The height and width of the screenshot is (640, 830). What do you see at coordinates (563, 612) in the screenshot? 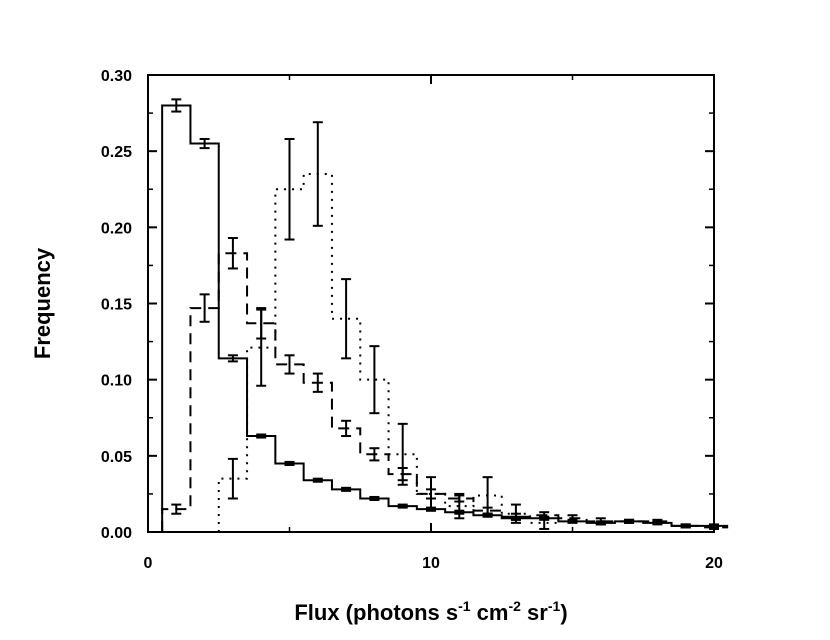
I see `x-axis-title-segment: )` at bounding box center [563, 612].